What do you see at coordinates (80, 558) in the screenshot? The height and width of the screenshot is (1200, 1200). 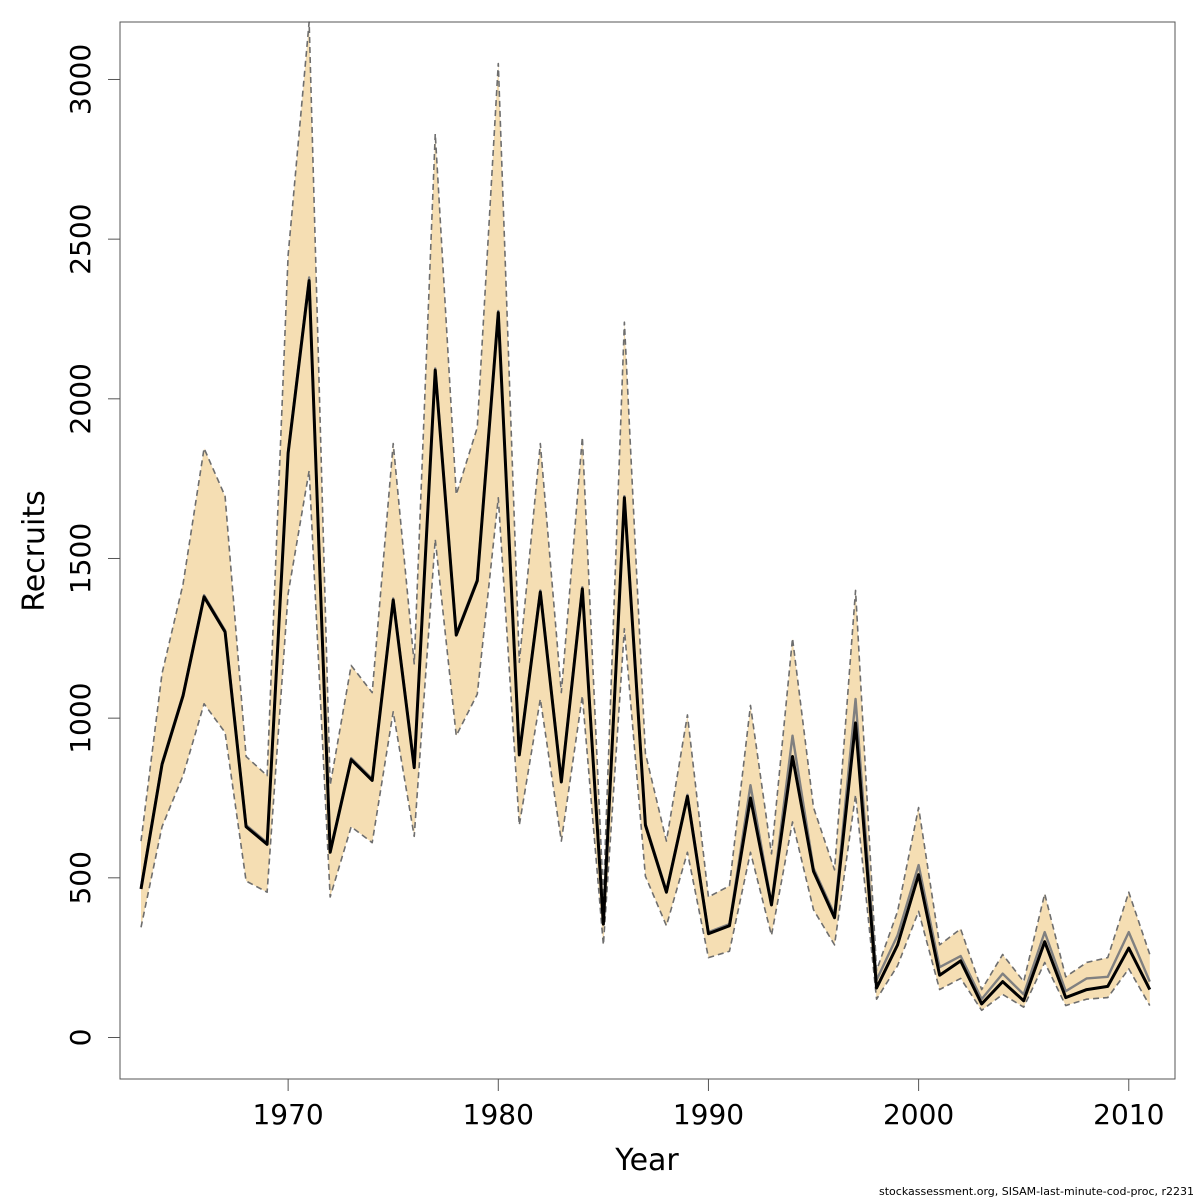 I see `y-tick-label: 1500` at bounding box center [80, 558].